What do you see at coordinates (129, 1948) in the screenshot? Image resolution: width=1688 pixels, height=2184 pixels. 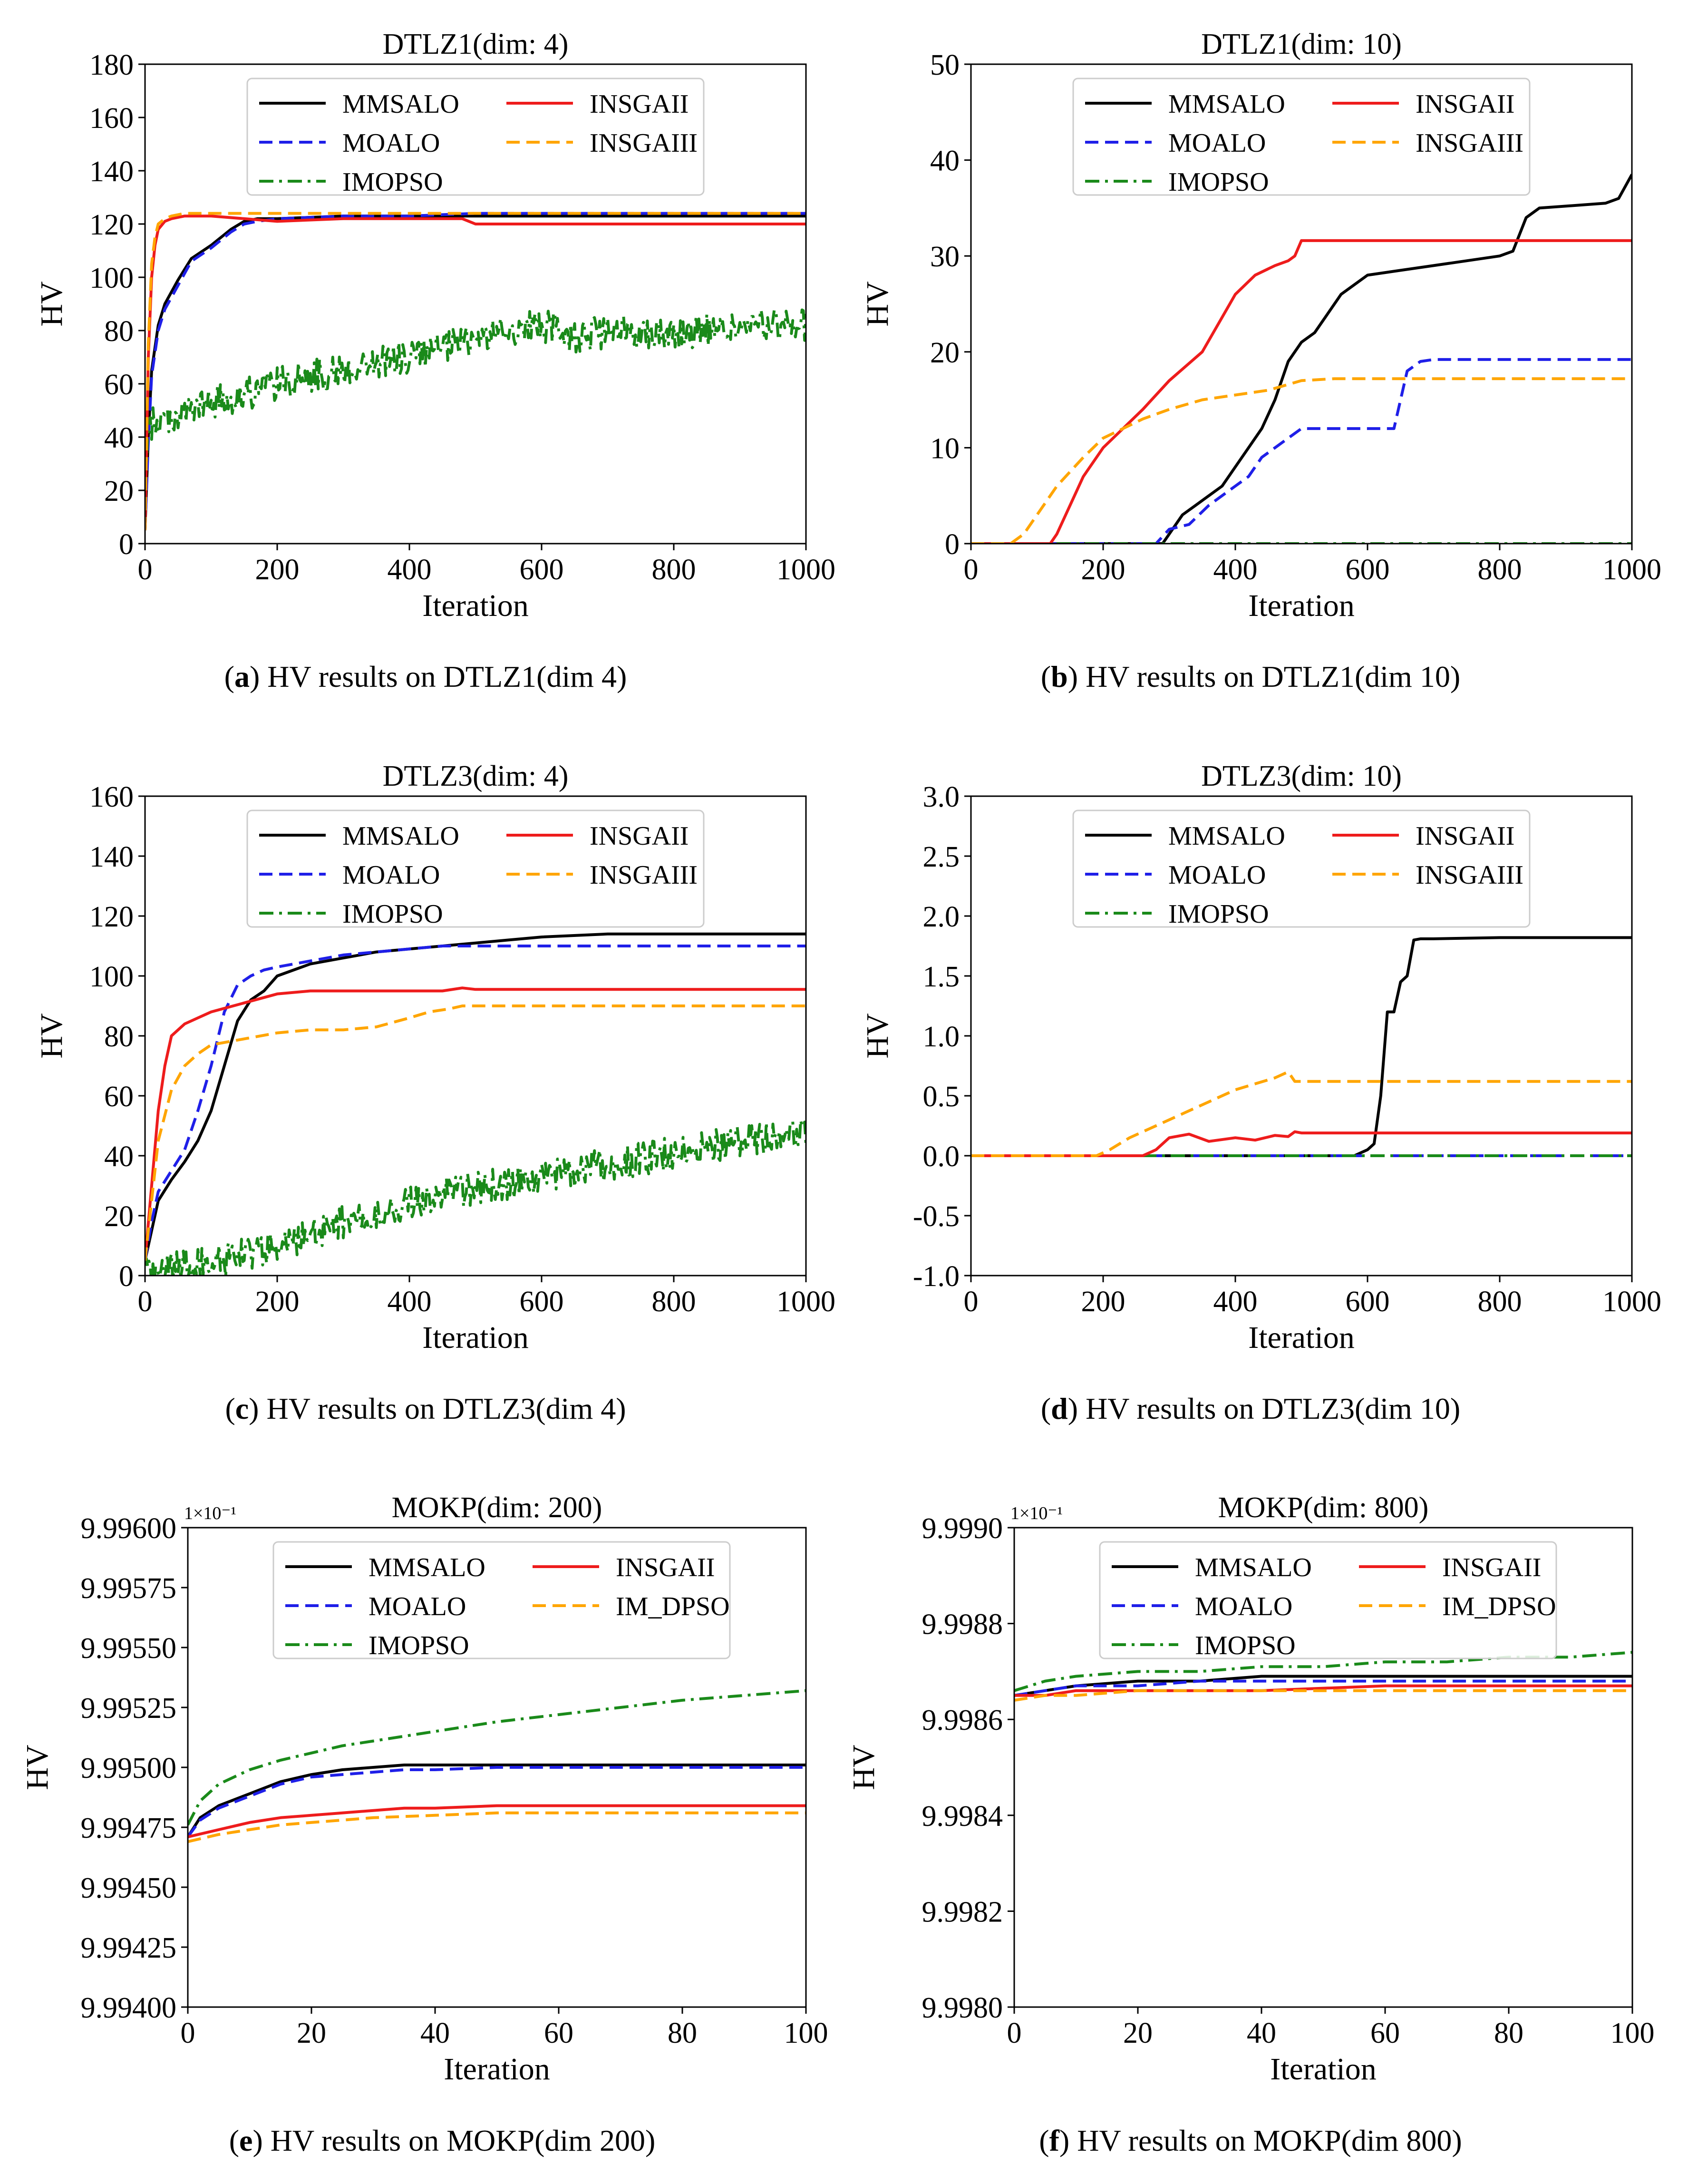 I see `y-tick-label: 9.99425` at bounding box center [129, 1948].